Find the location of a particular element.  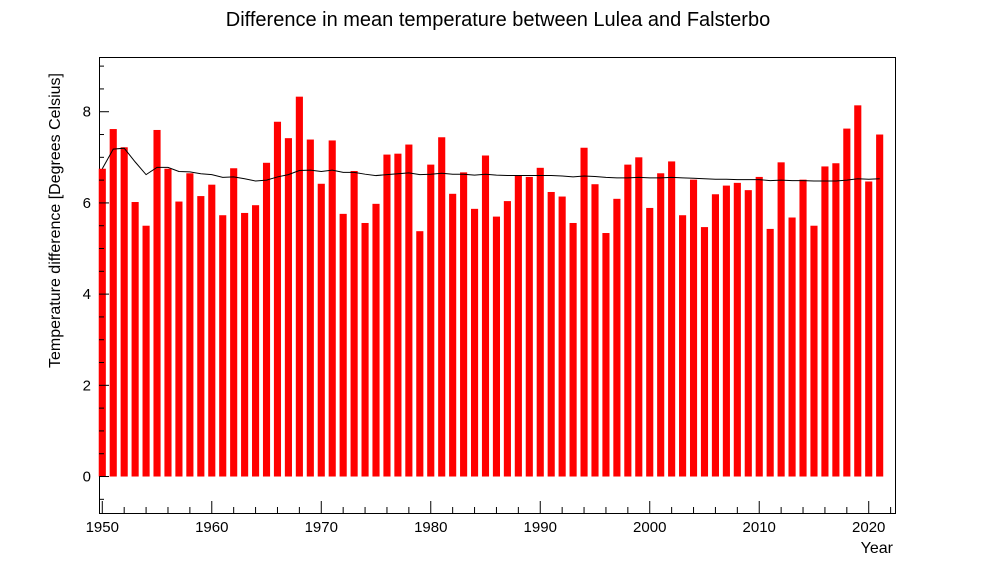

bar-2018 is located at coordinates (847, 302).